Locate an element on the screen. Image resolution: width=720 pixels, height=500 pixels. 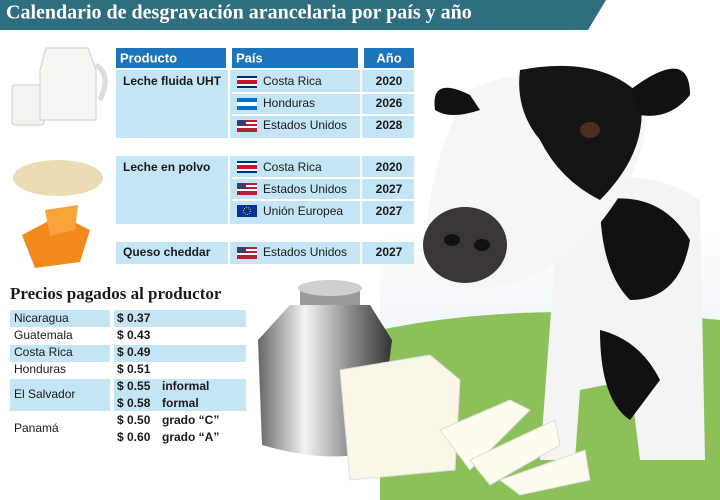
price-country: Honduras is located at coordinates (40, 369).